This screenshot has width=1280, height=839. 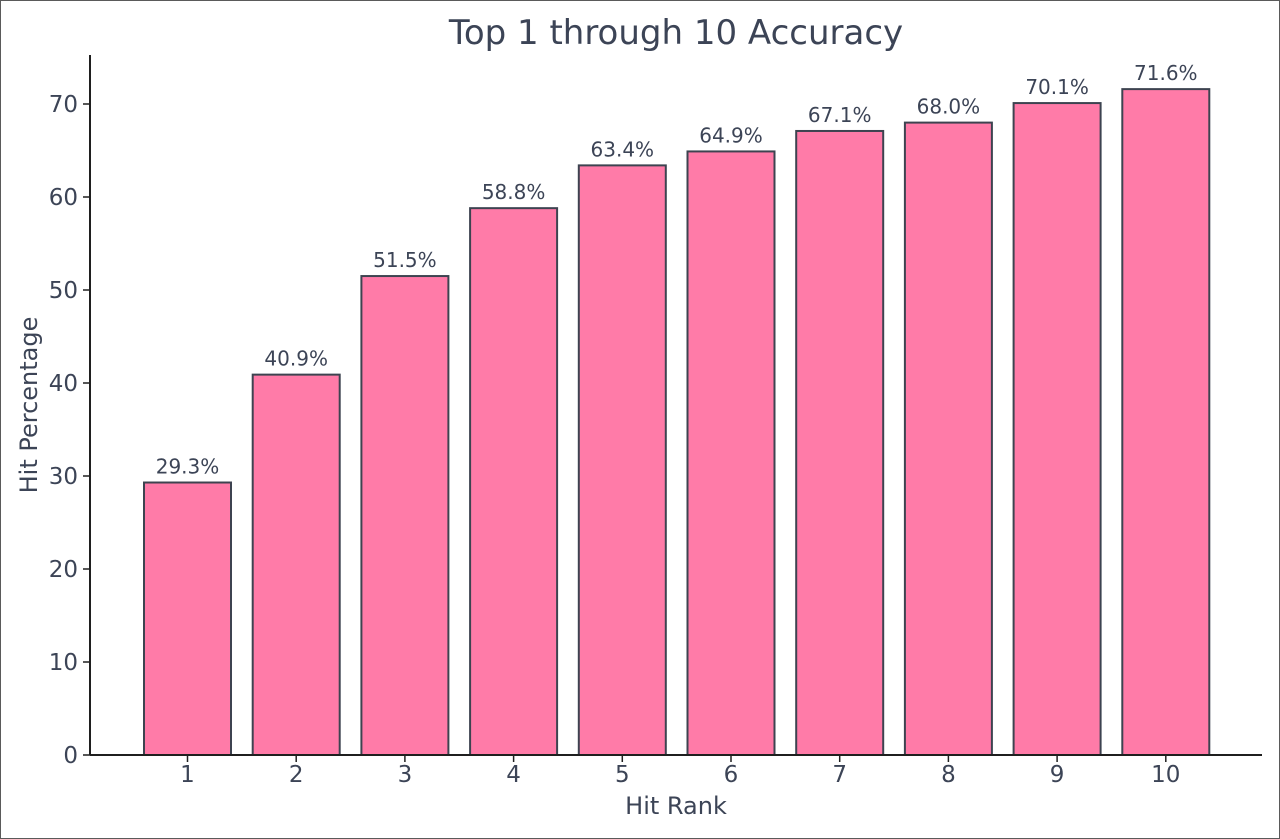 What do you see at coordinates (63, 477) in the screenshot?
I see `y-tick-label: 30` at bounding box center [63, 477].